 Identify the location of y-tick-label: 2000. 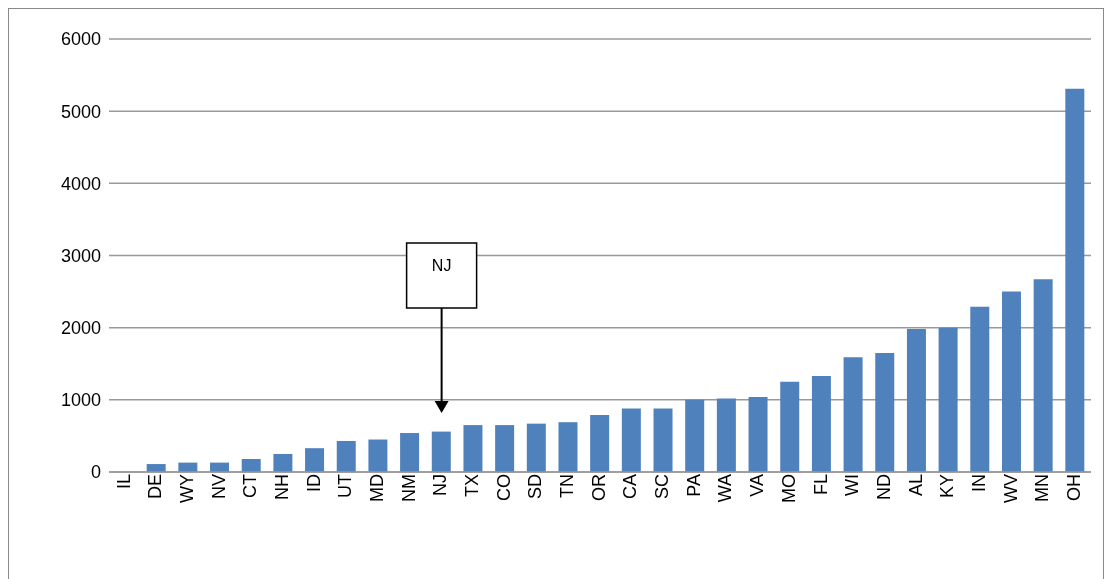
(80, 328).